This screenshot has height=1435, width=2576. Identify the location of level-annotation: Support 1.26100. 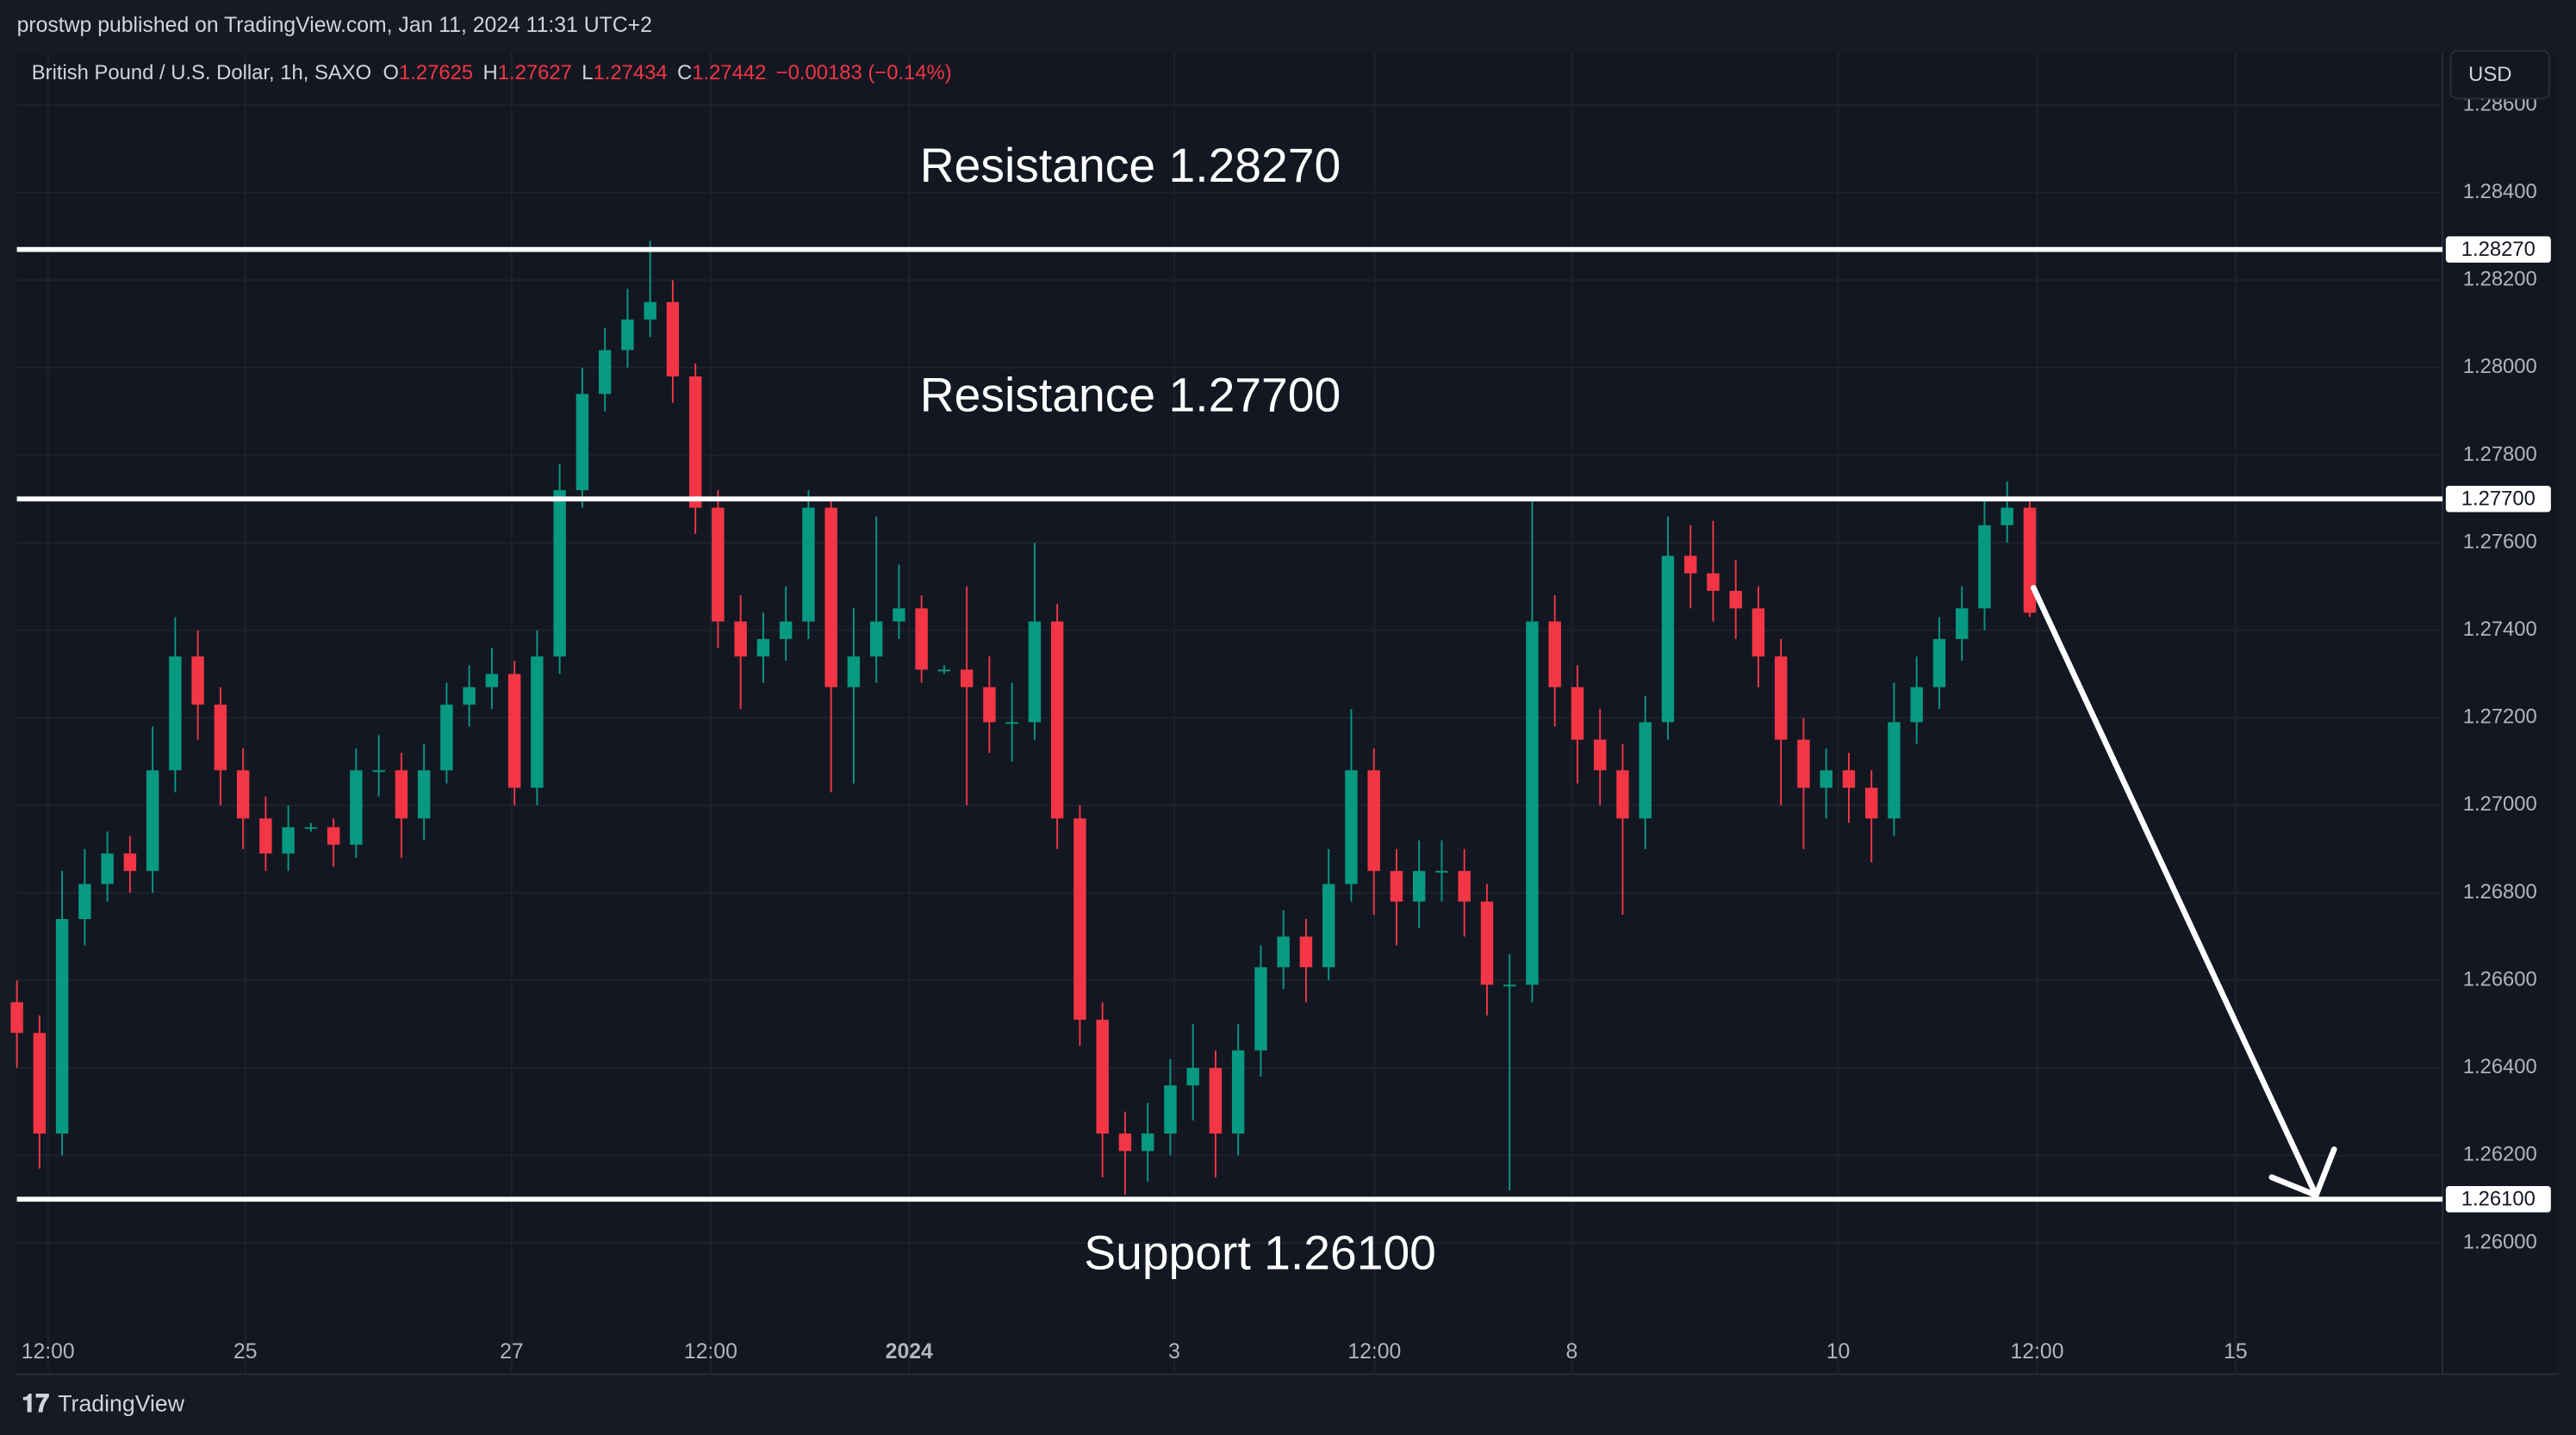
(1260, 1253).